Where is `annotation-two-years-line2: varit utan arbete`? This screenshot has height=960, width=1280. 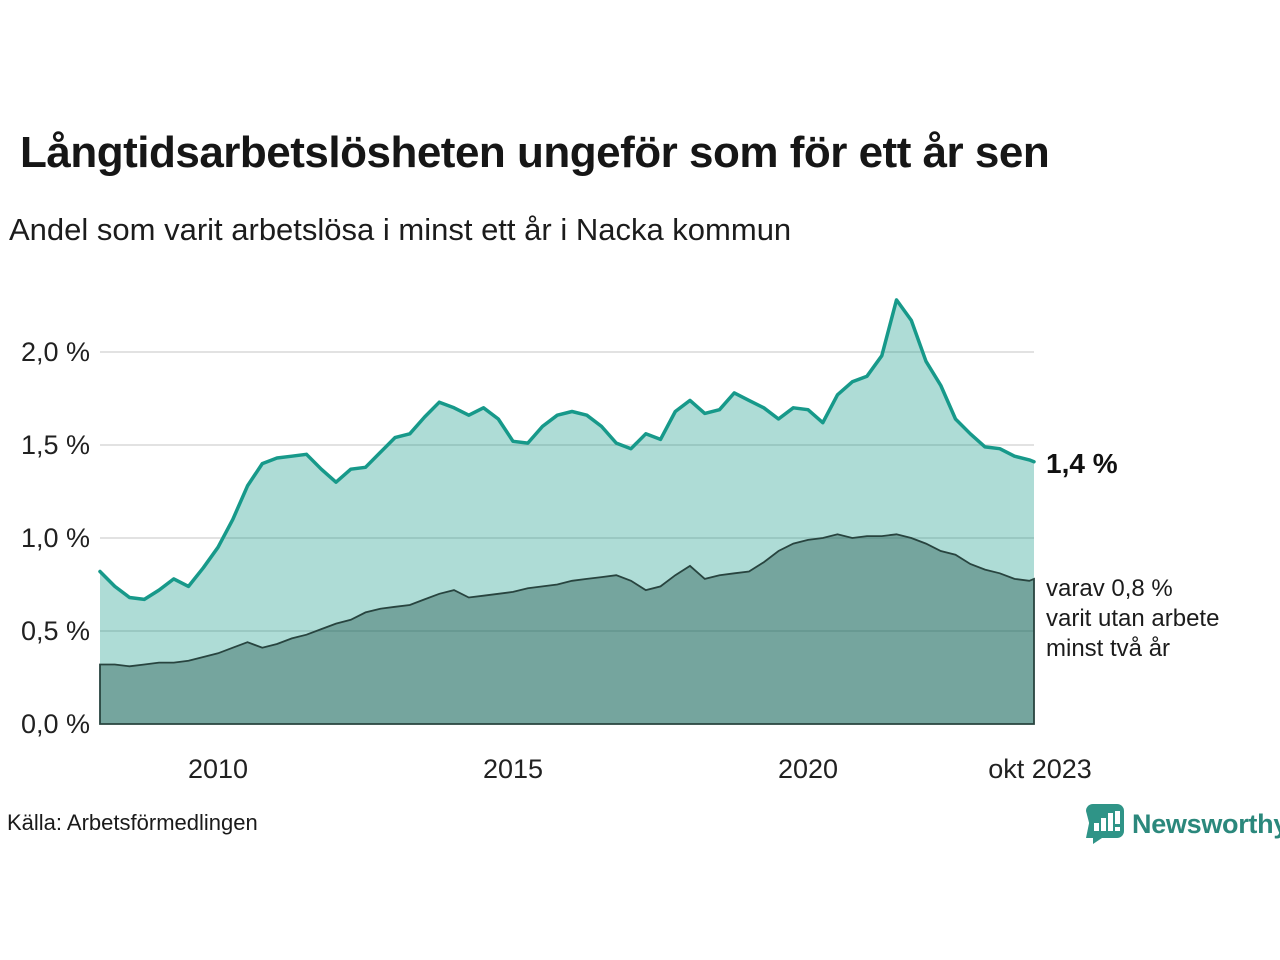
annotation-two-years-line2: varit utan arbete is located at coordinates (1133, 618).